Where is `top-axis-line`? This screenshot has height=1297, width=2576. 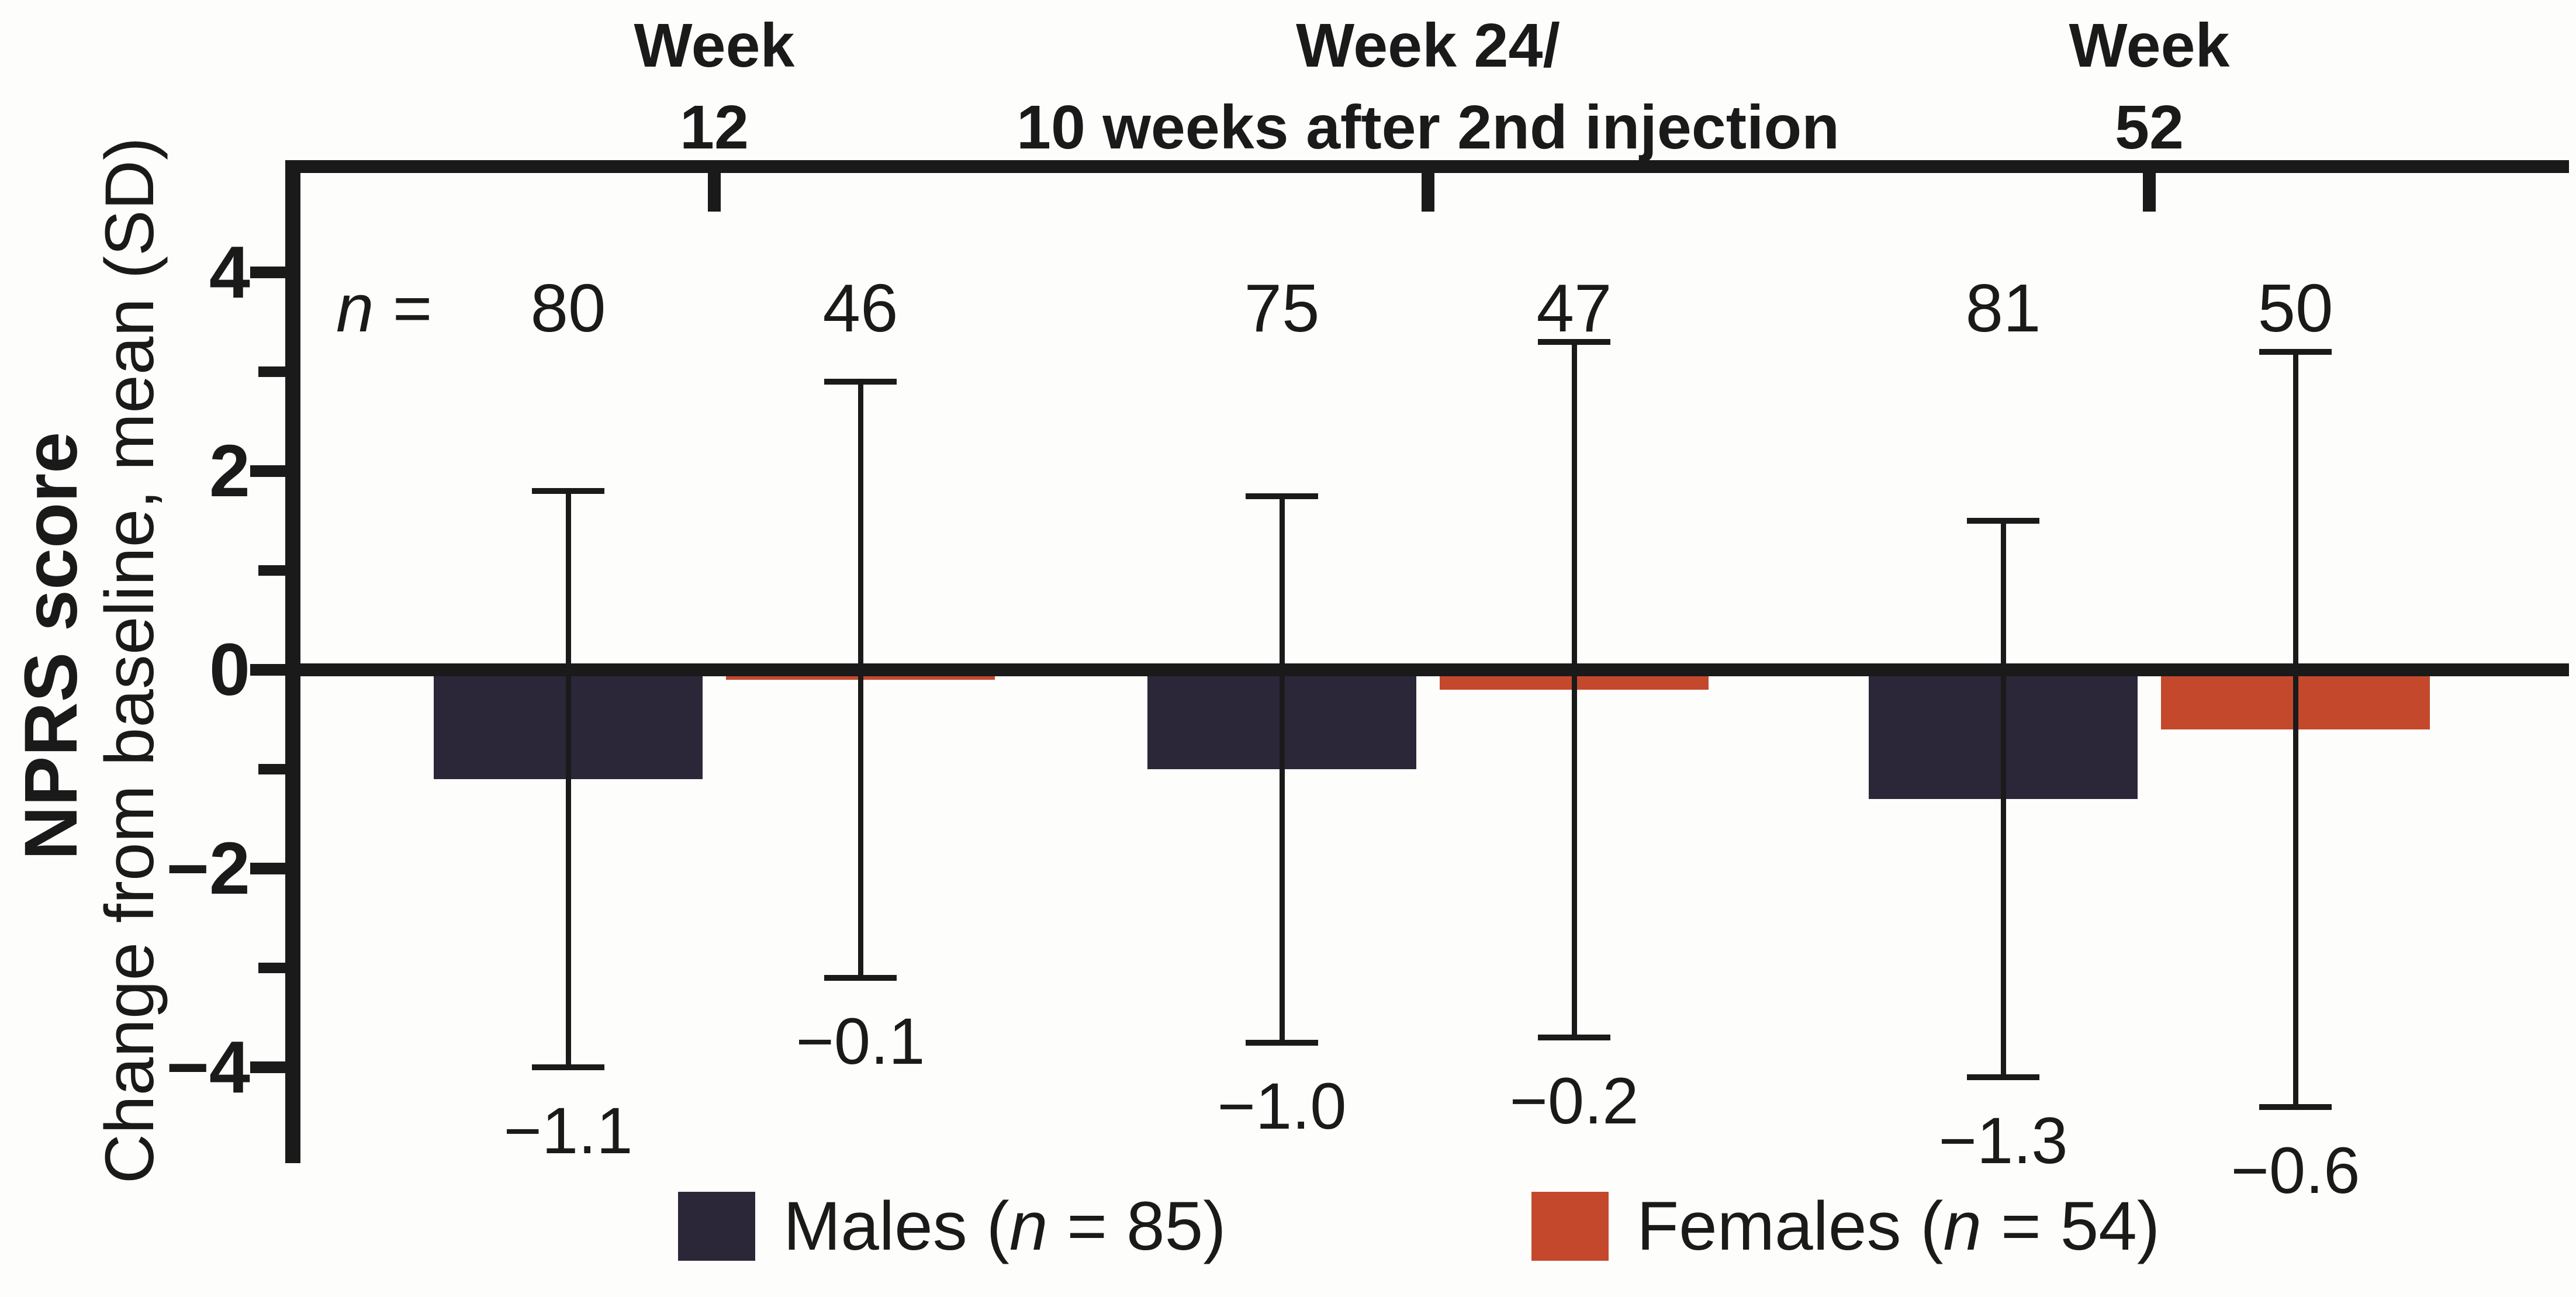 top-axis-line is located at coordinates (1427, 167).